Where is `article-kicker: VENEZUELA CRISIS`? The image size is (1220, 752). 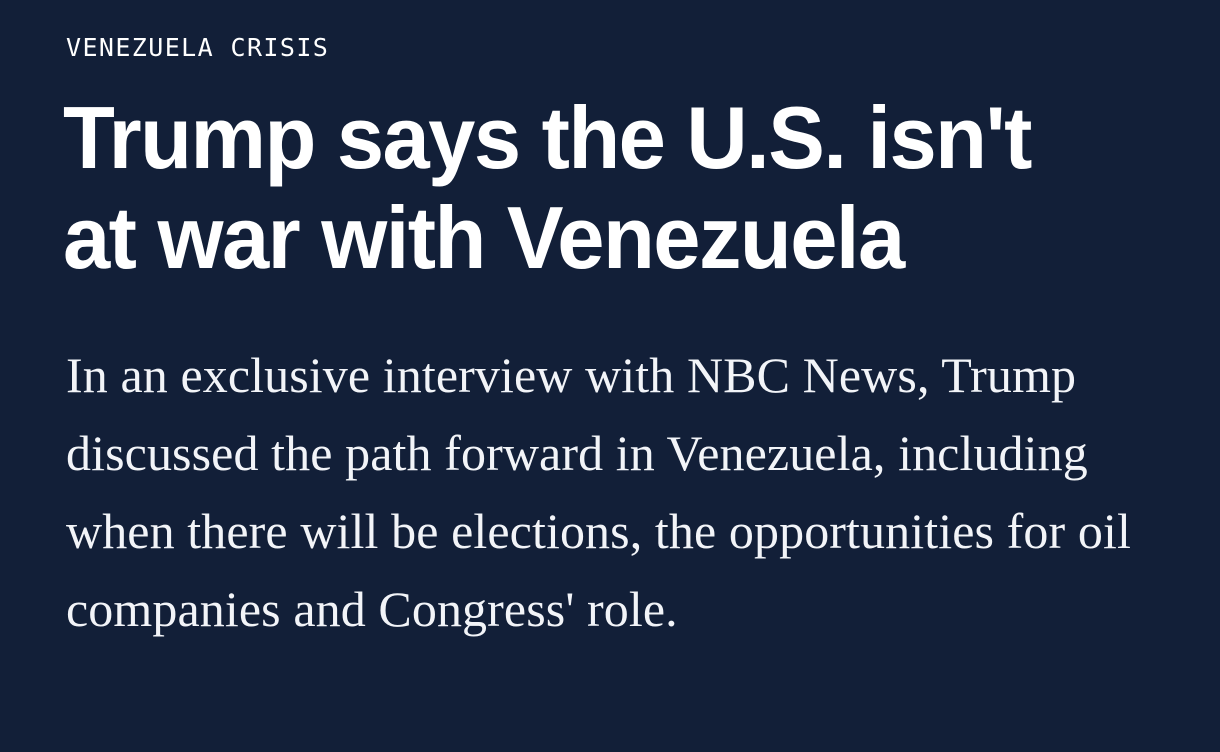
article-kicker: VENEZUELA CRISIS is located at coordinates (198, 47).